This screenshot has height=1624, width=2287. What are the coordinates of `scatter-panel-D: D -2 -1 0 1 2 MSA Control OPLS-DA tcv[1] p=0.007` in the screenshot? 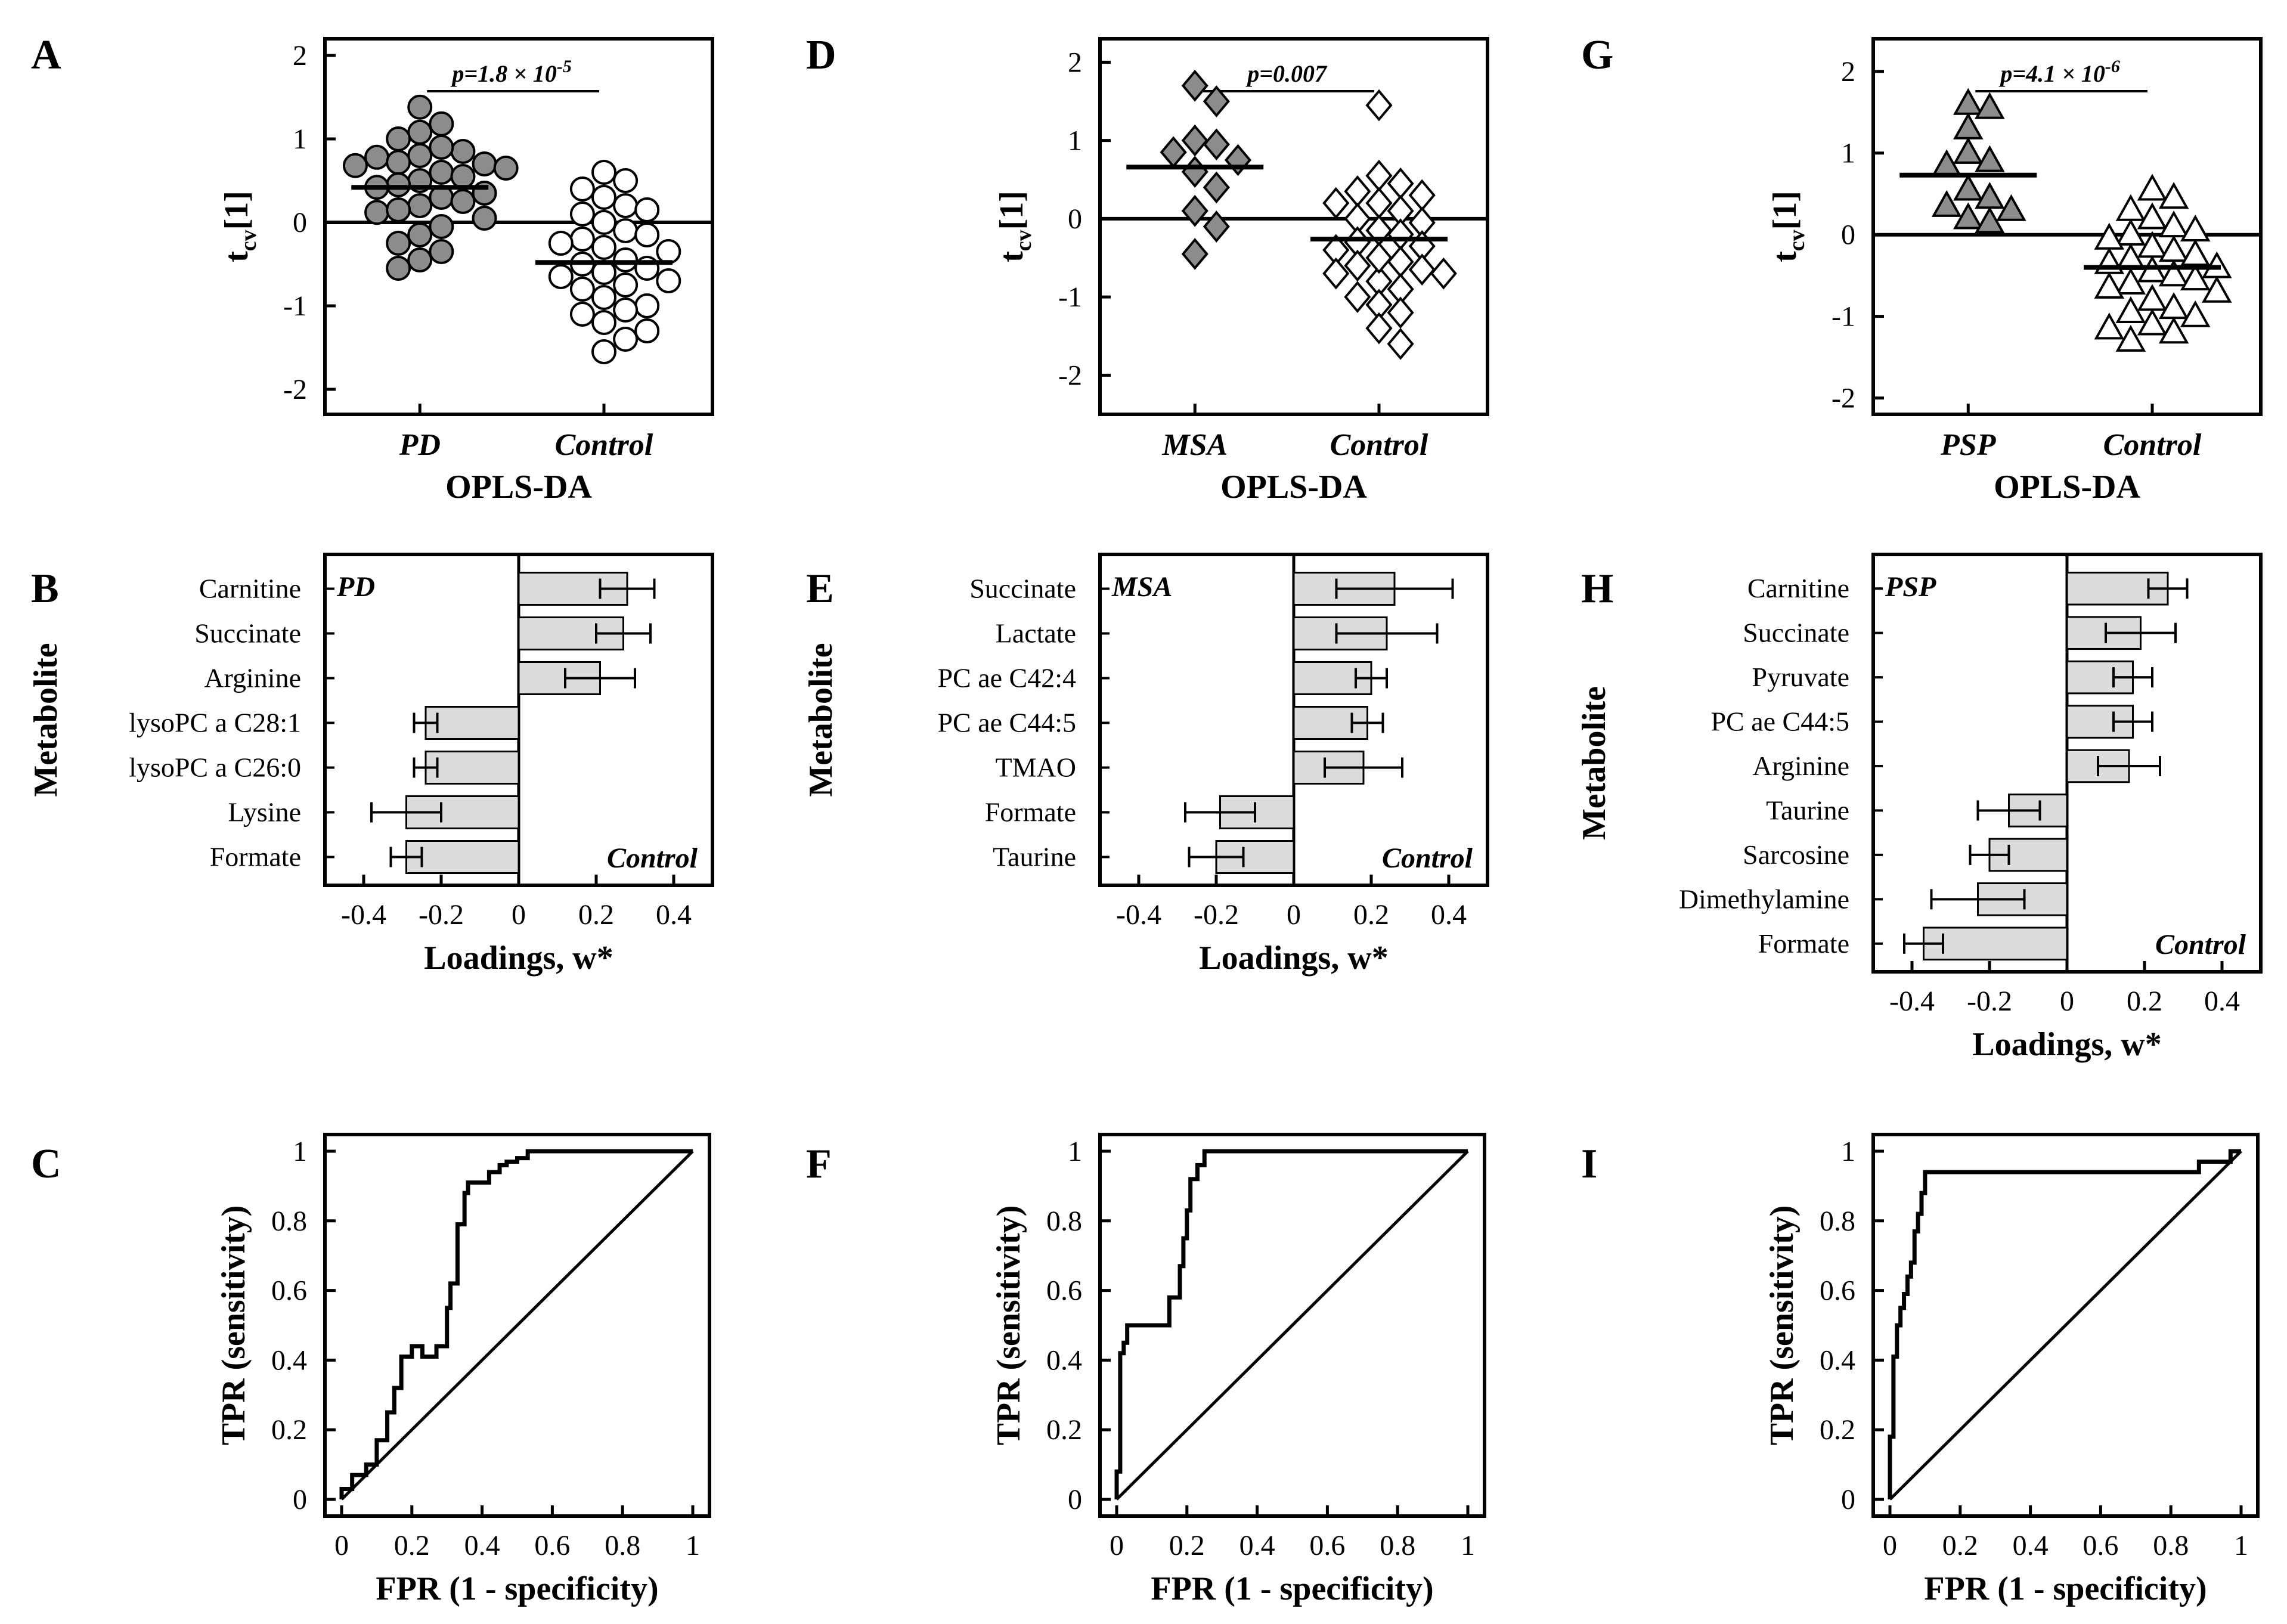 It's located at (1147, 269).